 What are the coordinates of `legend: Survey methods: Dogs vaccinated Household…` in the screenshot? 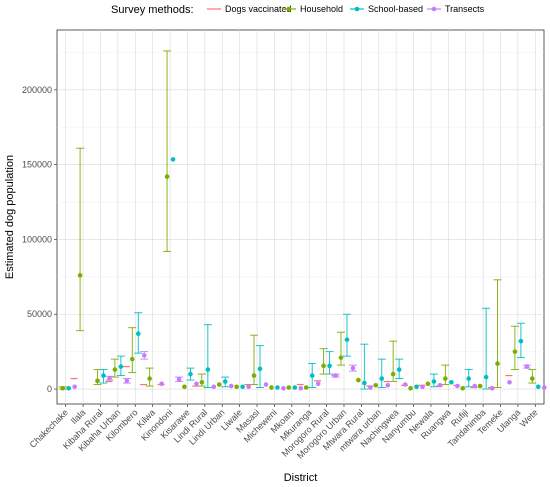 It's located at (298, 10).